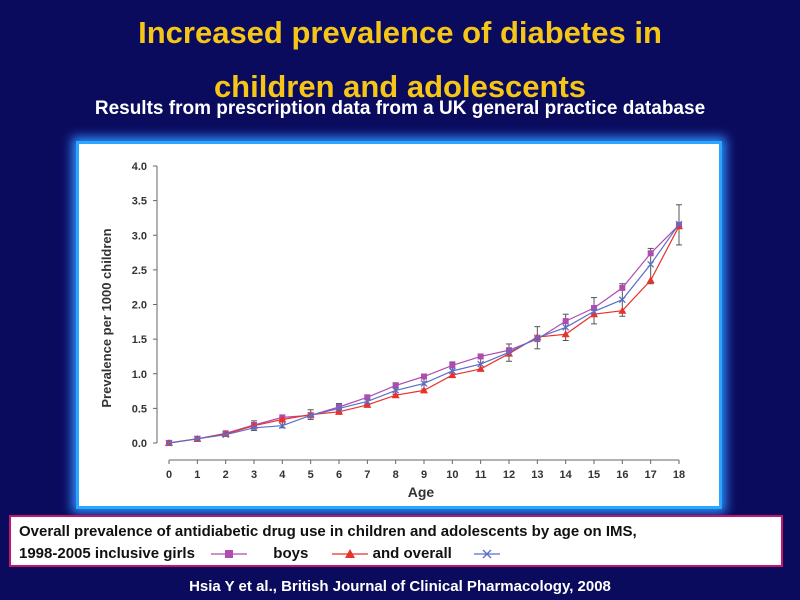  What do you see at coordinates (537, 475) in the screenshot?
I see `x-tick-label: 13` at bounding box center [537, 475].